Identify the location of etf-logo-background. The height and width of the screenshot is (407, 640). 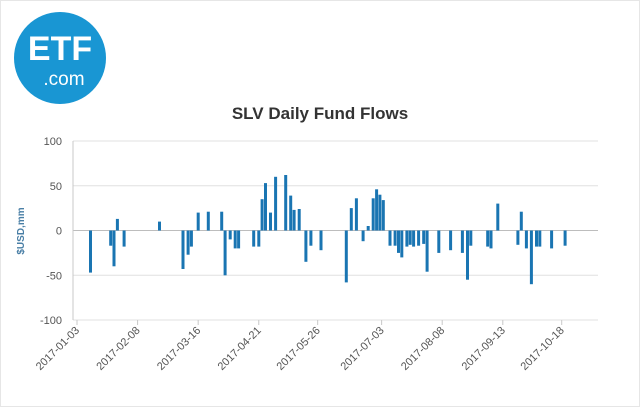
(60, 58).